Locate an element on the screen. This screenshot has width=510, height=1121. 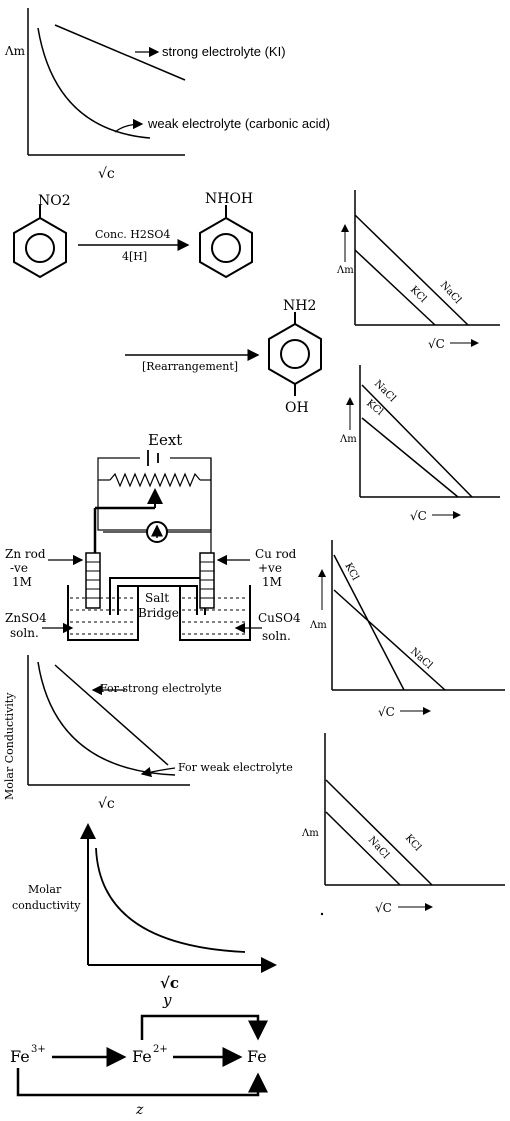
aminophenol-ring is located at coordinates (295, 354).